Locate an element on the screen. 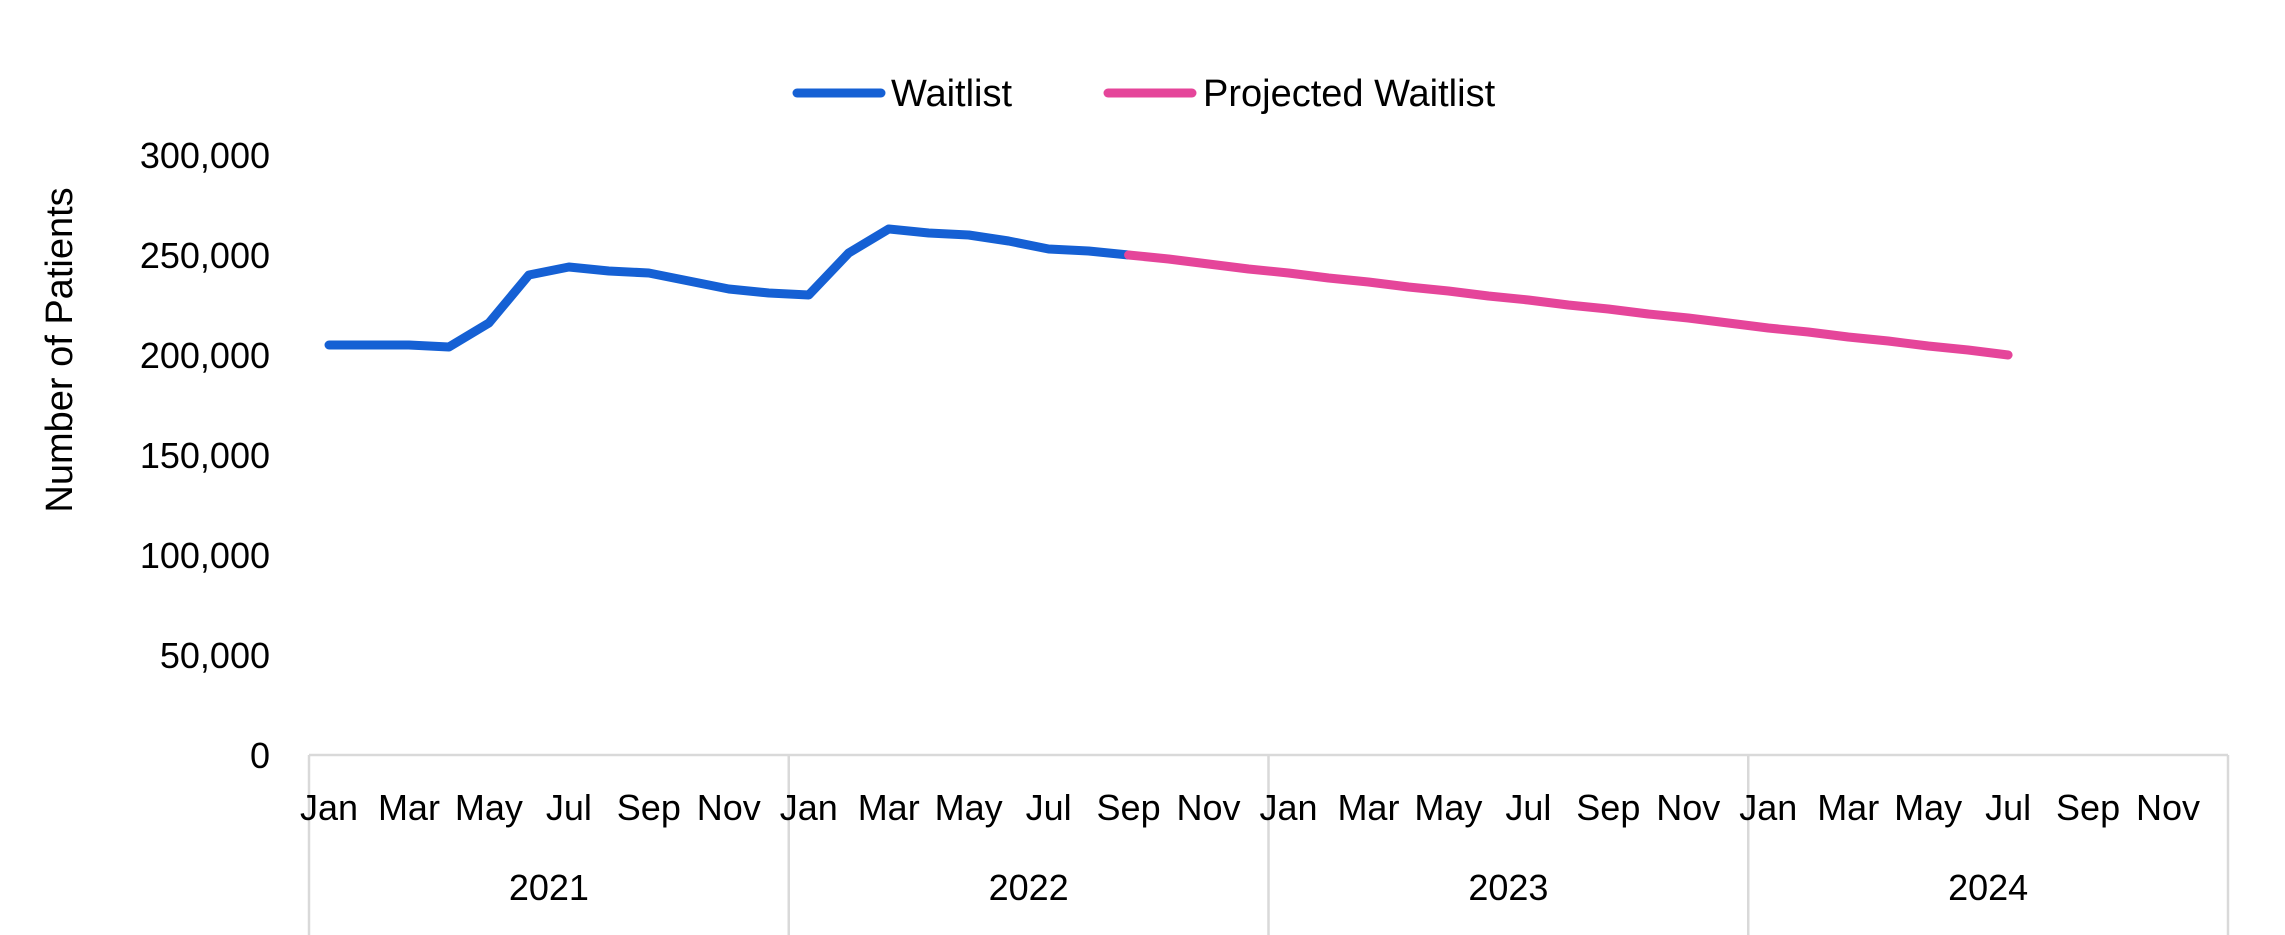 The height and width of the screenshot is (935, 2285). y-tick-label: 200,000 is located at coordinates (205, 355).